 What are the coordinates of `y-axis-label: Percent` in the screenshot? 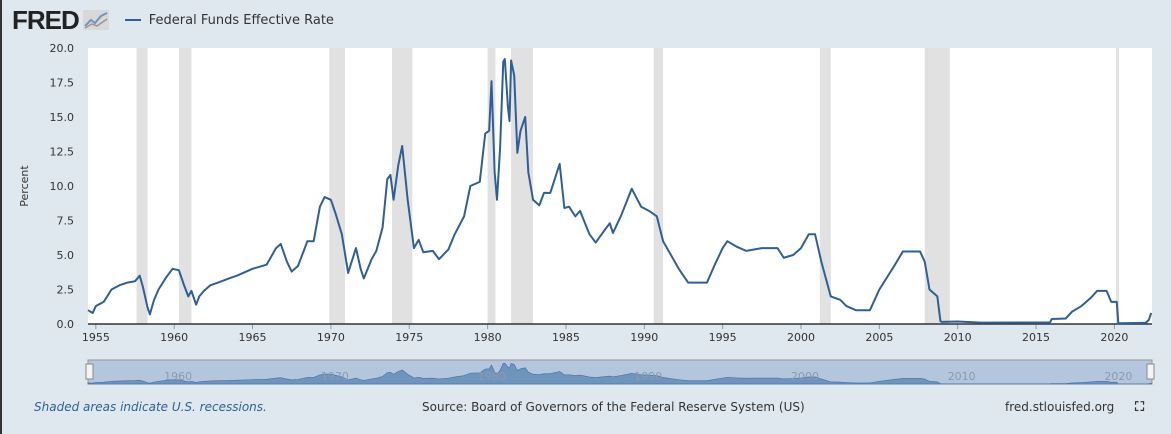 It's located at (24, 186).